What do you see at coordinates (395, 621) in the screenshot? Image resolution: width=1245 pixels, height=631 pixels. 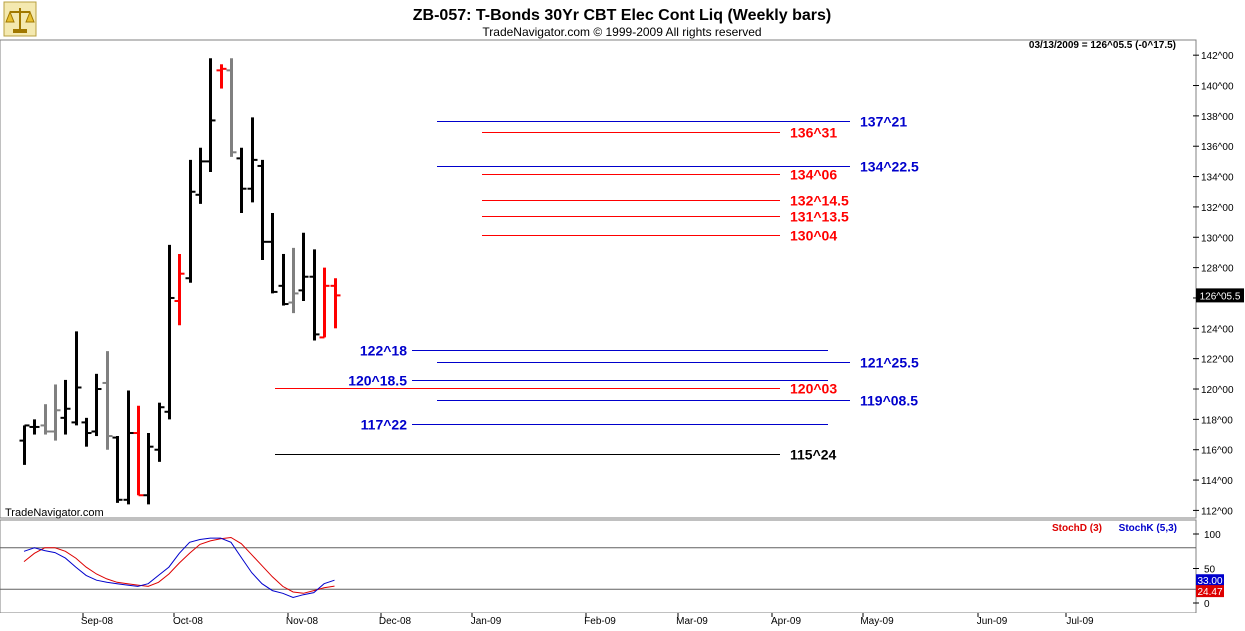 I see `time-tick-label: Dec-08` at bounding box center [395, 621].